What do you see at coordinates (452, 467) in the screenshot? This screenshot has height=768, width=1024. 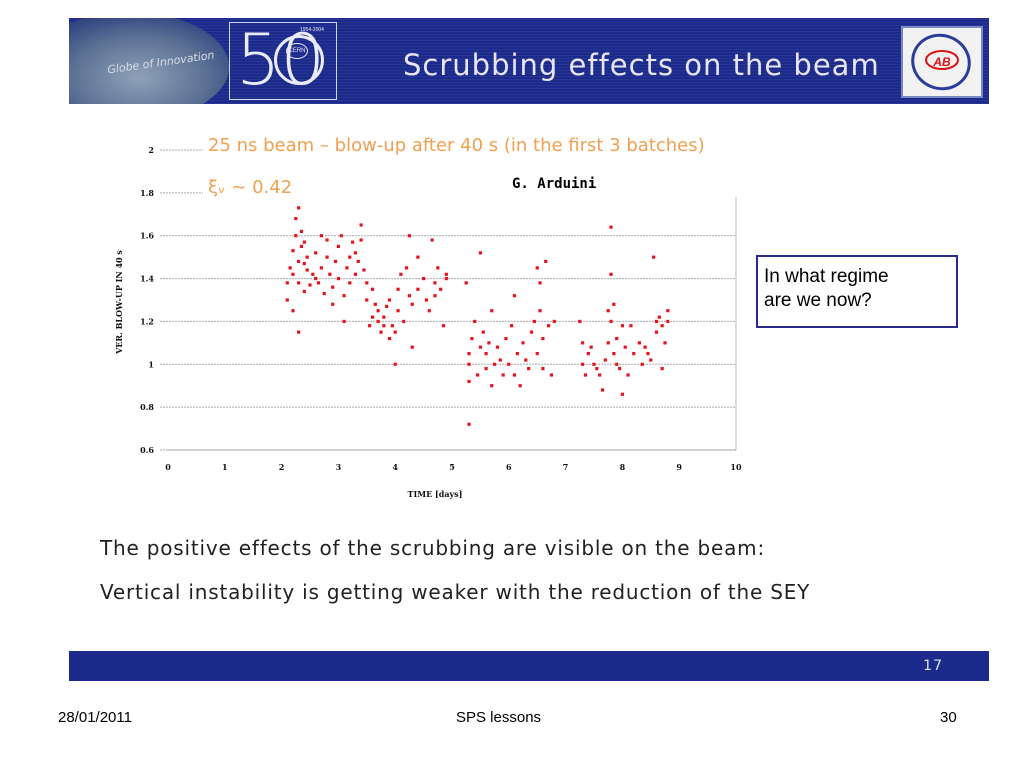 I see `x-tick-label: 5` at bounding box center [452, 467].